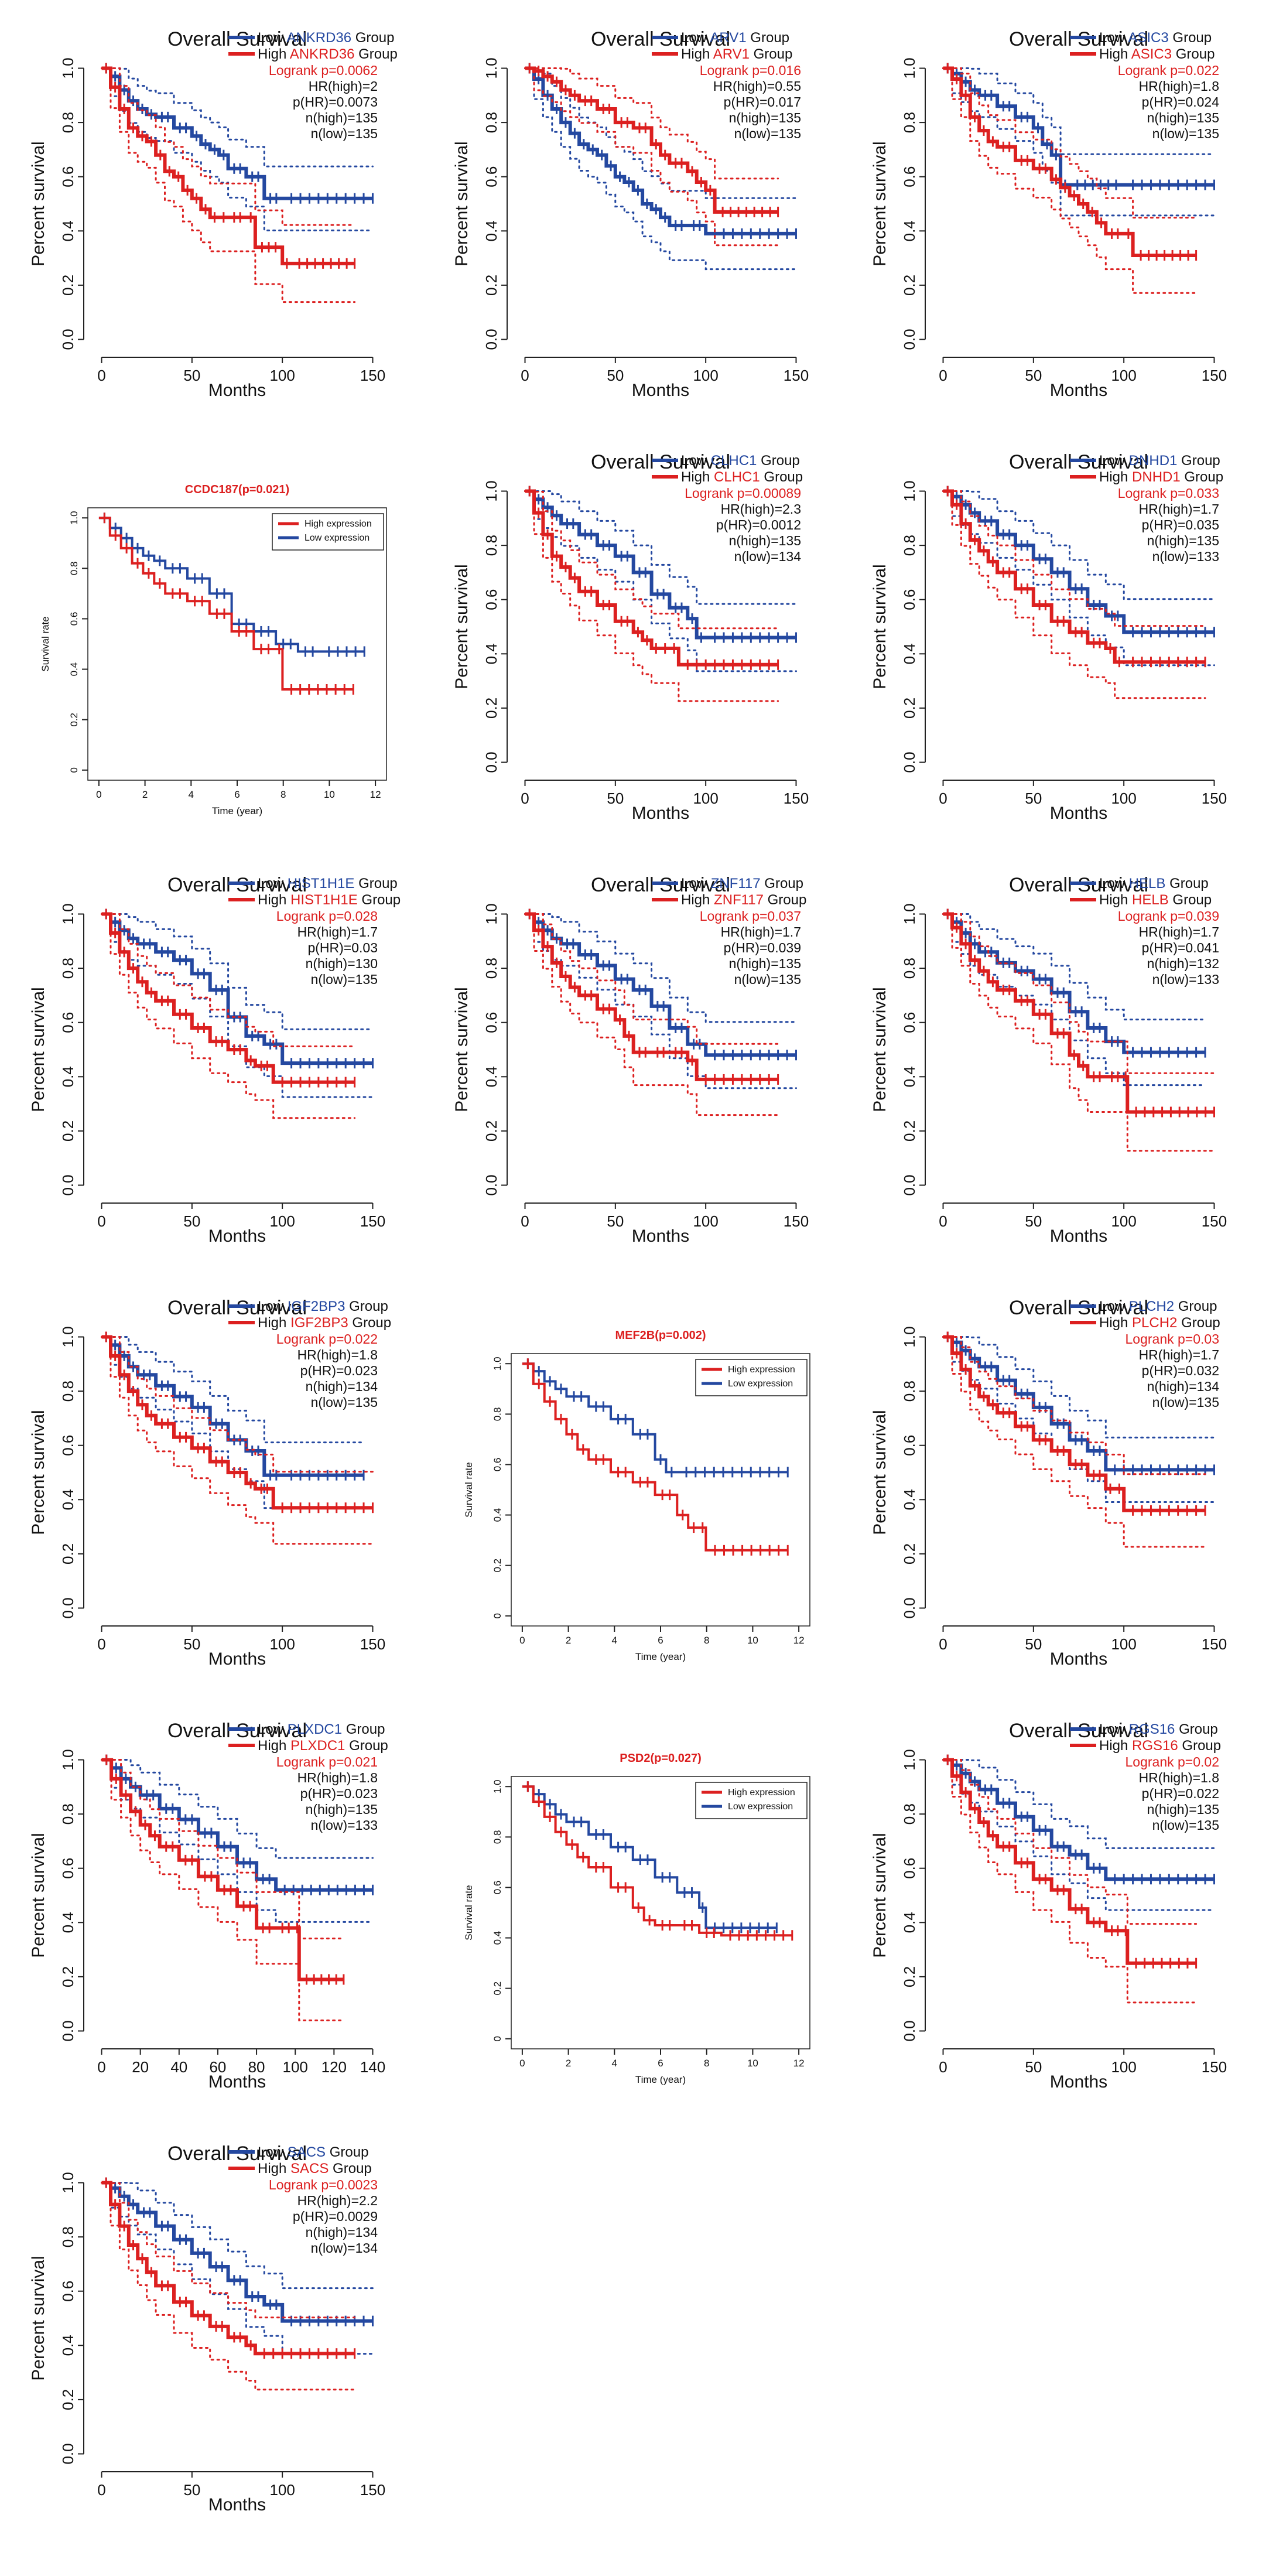  I want to click on x-tick-label: 50, so click(1033, 798).